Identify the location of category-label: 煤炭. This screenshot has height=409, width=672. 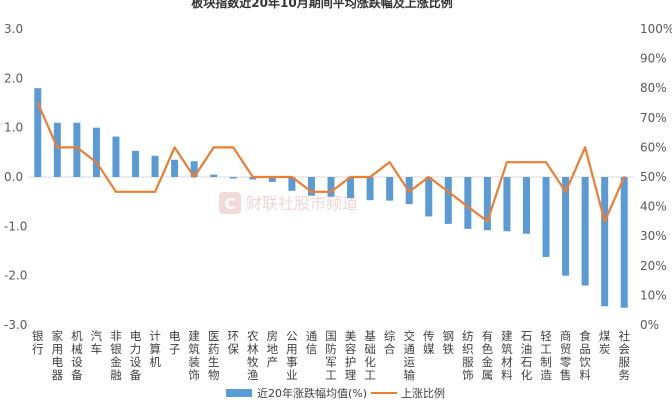
(605, 342).